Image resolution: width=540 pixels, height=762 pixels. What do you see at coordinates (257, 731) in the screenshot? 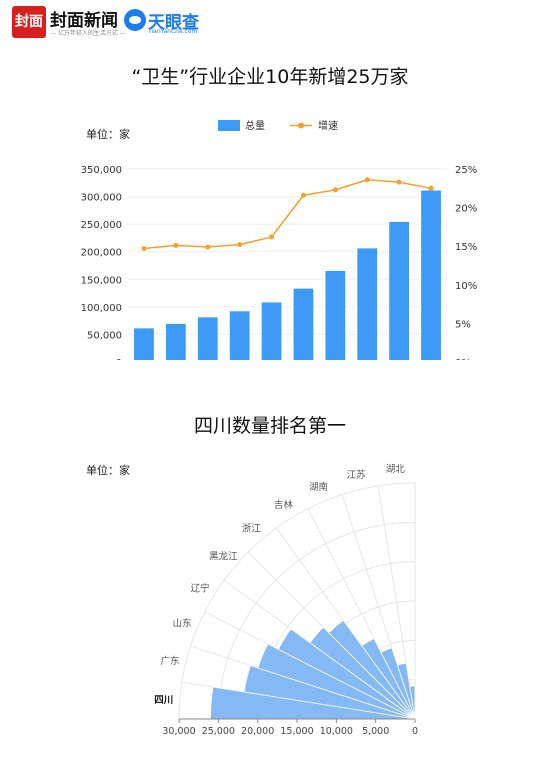
I see `axis-tick-label: 20,000` at bounding box center [257, 731].